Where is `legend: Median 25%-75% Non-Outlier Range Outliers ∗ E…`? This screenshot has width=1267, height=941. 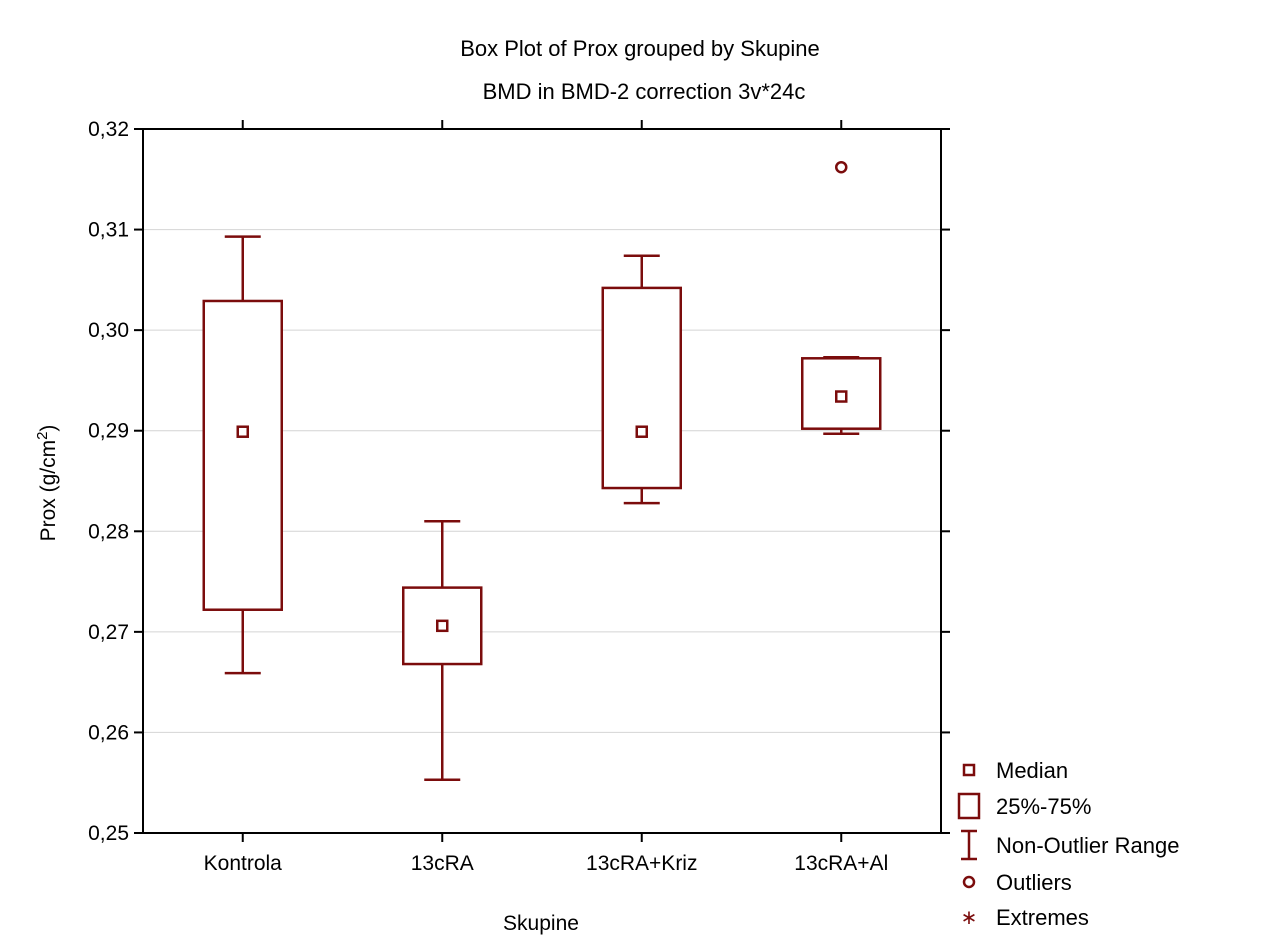 legend: Median 25%-75% Non-Outlier Range Outliers ∗ E… is located at coordinates (1068, 844).